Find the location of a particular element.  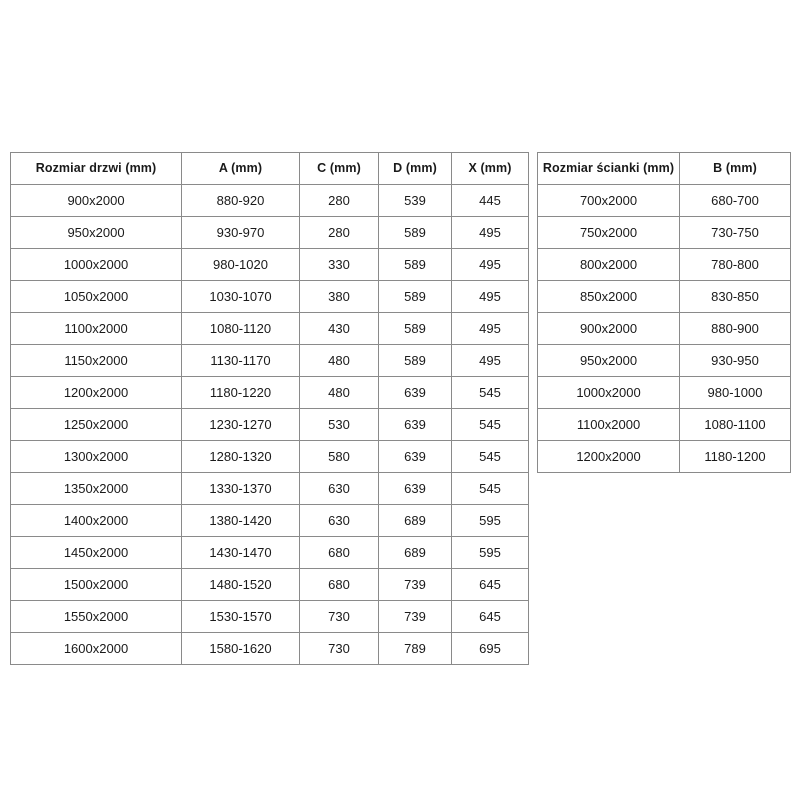

cell-a: 1430-1470 is located at coordinates (240, 552).